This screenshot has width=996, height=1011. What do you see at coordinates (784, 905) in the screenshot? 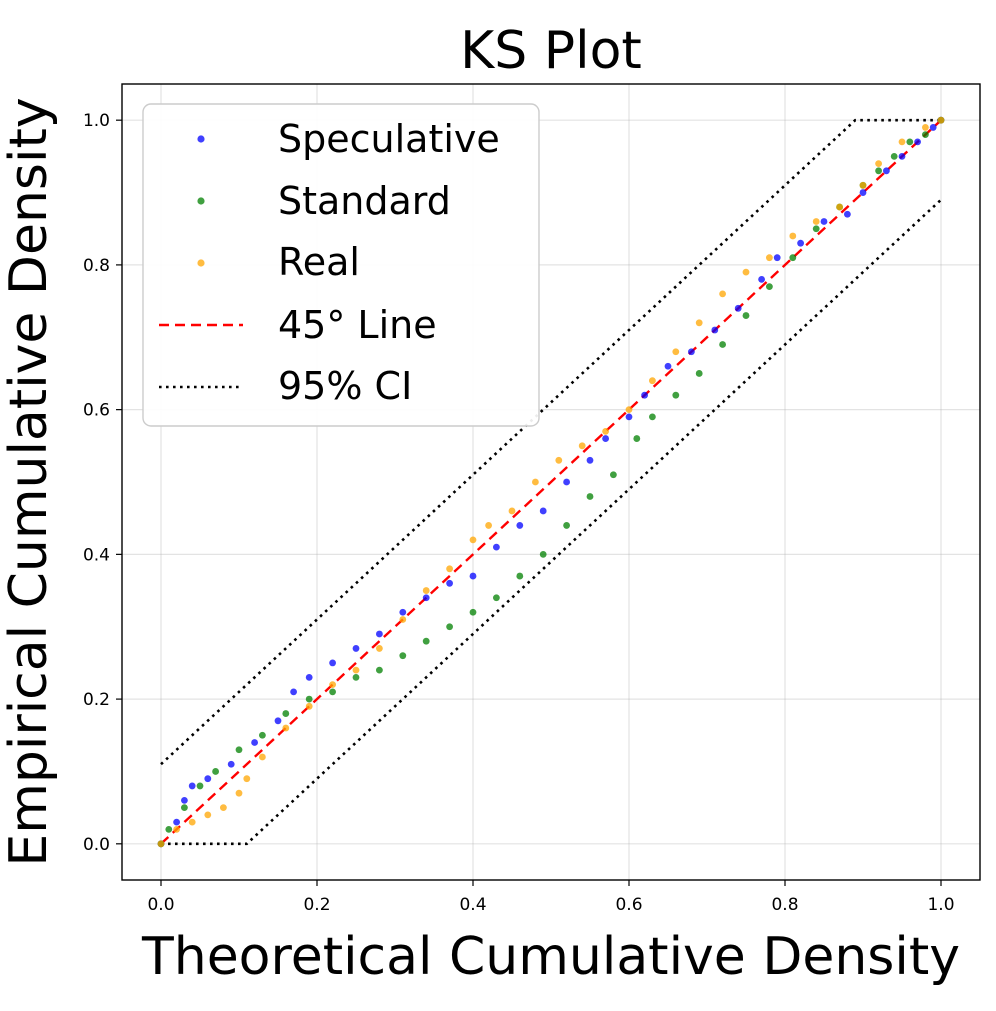
I see `x-tick-label-4: 0.8` at bounding box center [784, 905].